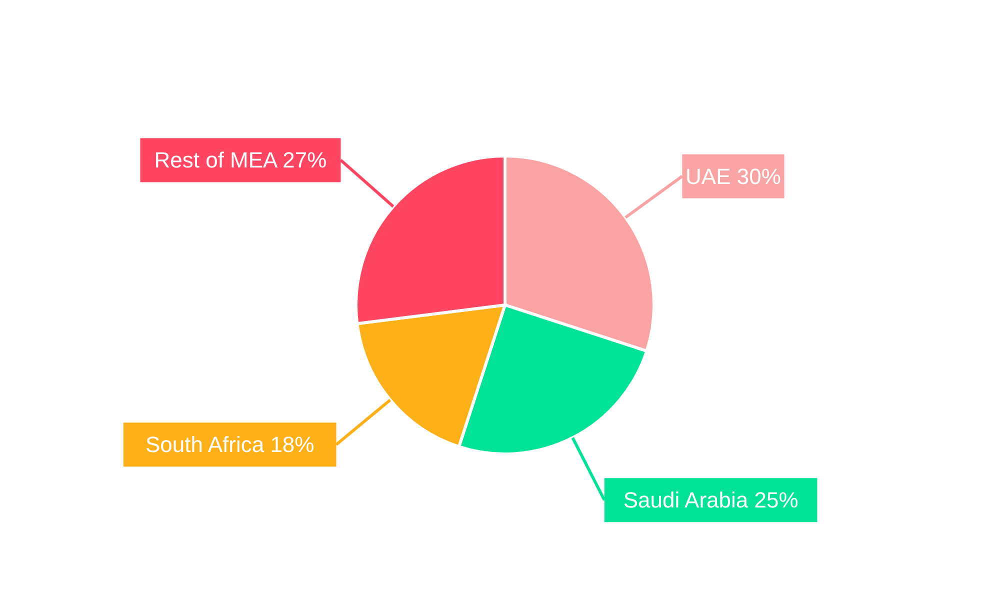 This screenshot has height=600, width=1000. What do you see at coordinates (733, 176) in the screenshot?
I see `slice-label: UAE 30%` at bounding box center [733, 176].